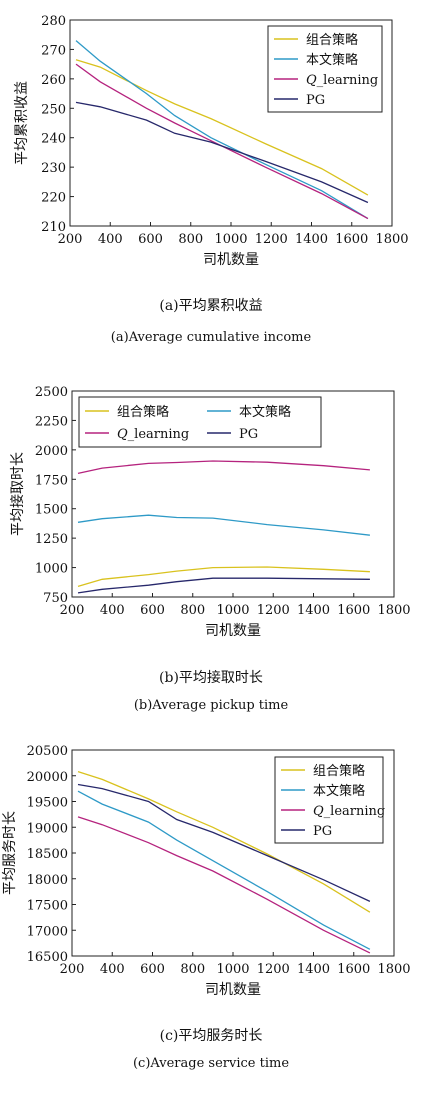 The height and width of the screenshot is (1094, 422). What do you see at coordinates (192, 610) in the screenshot?
I see `chart-b-x-tick-label: 800` at bounding box center [192, 610].